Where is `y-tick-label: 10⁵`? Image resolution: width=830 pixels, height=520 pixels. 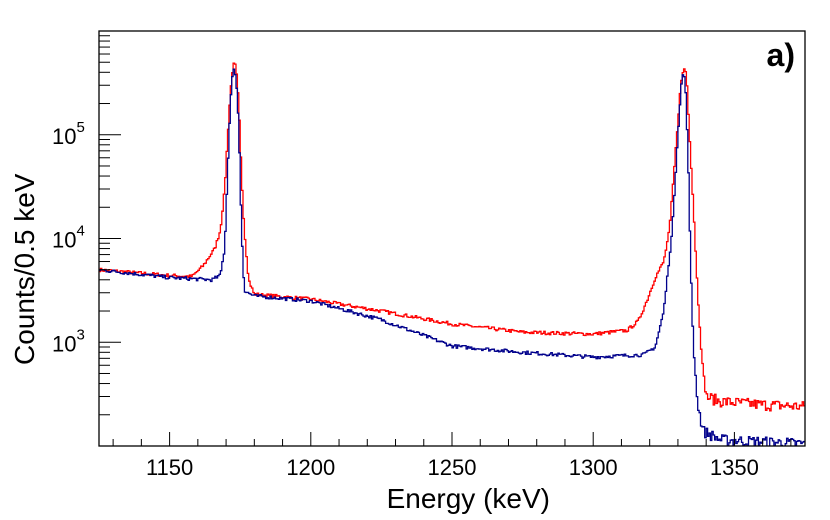
y-tick-label: 10⁵ is located at coordinates (68, 134).